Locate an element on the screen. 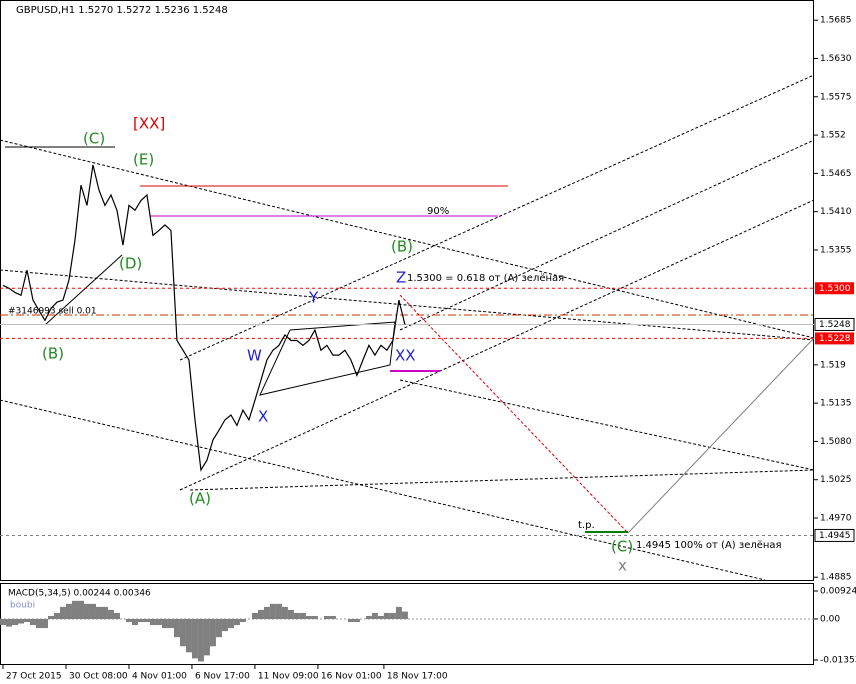  x-tick-label: 4 Nov 01:00 is located at coordinates (159, 677).